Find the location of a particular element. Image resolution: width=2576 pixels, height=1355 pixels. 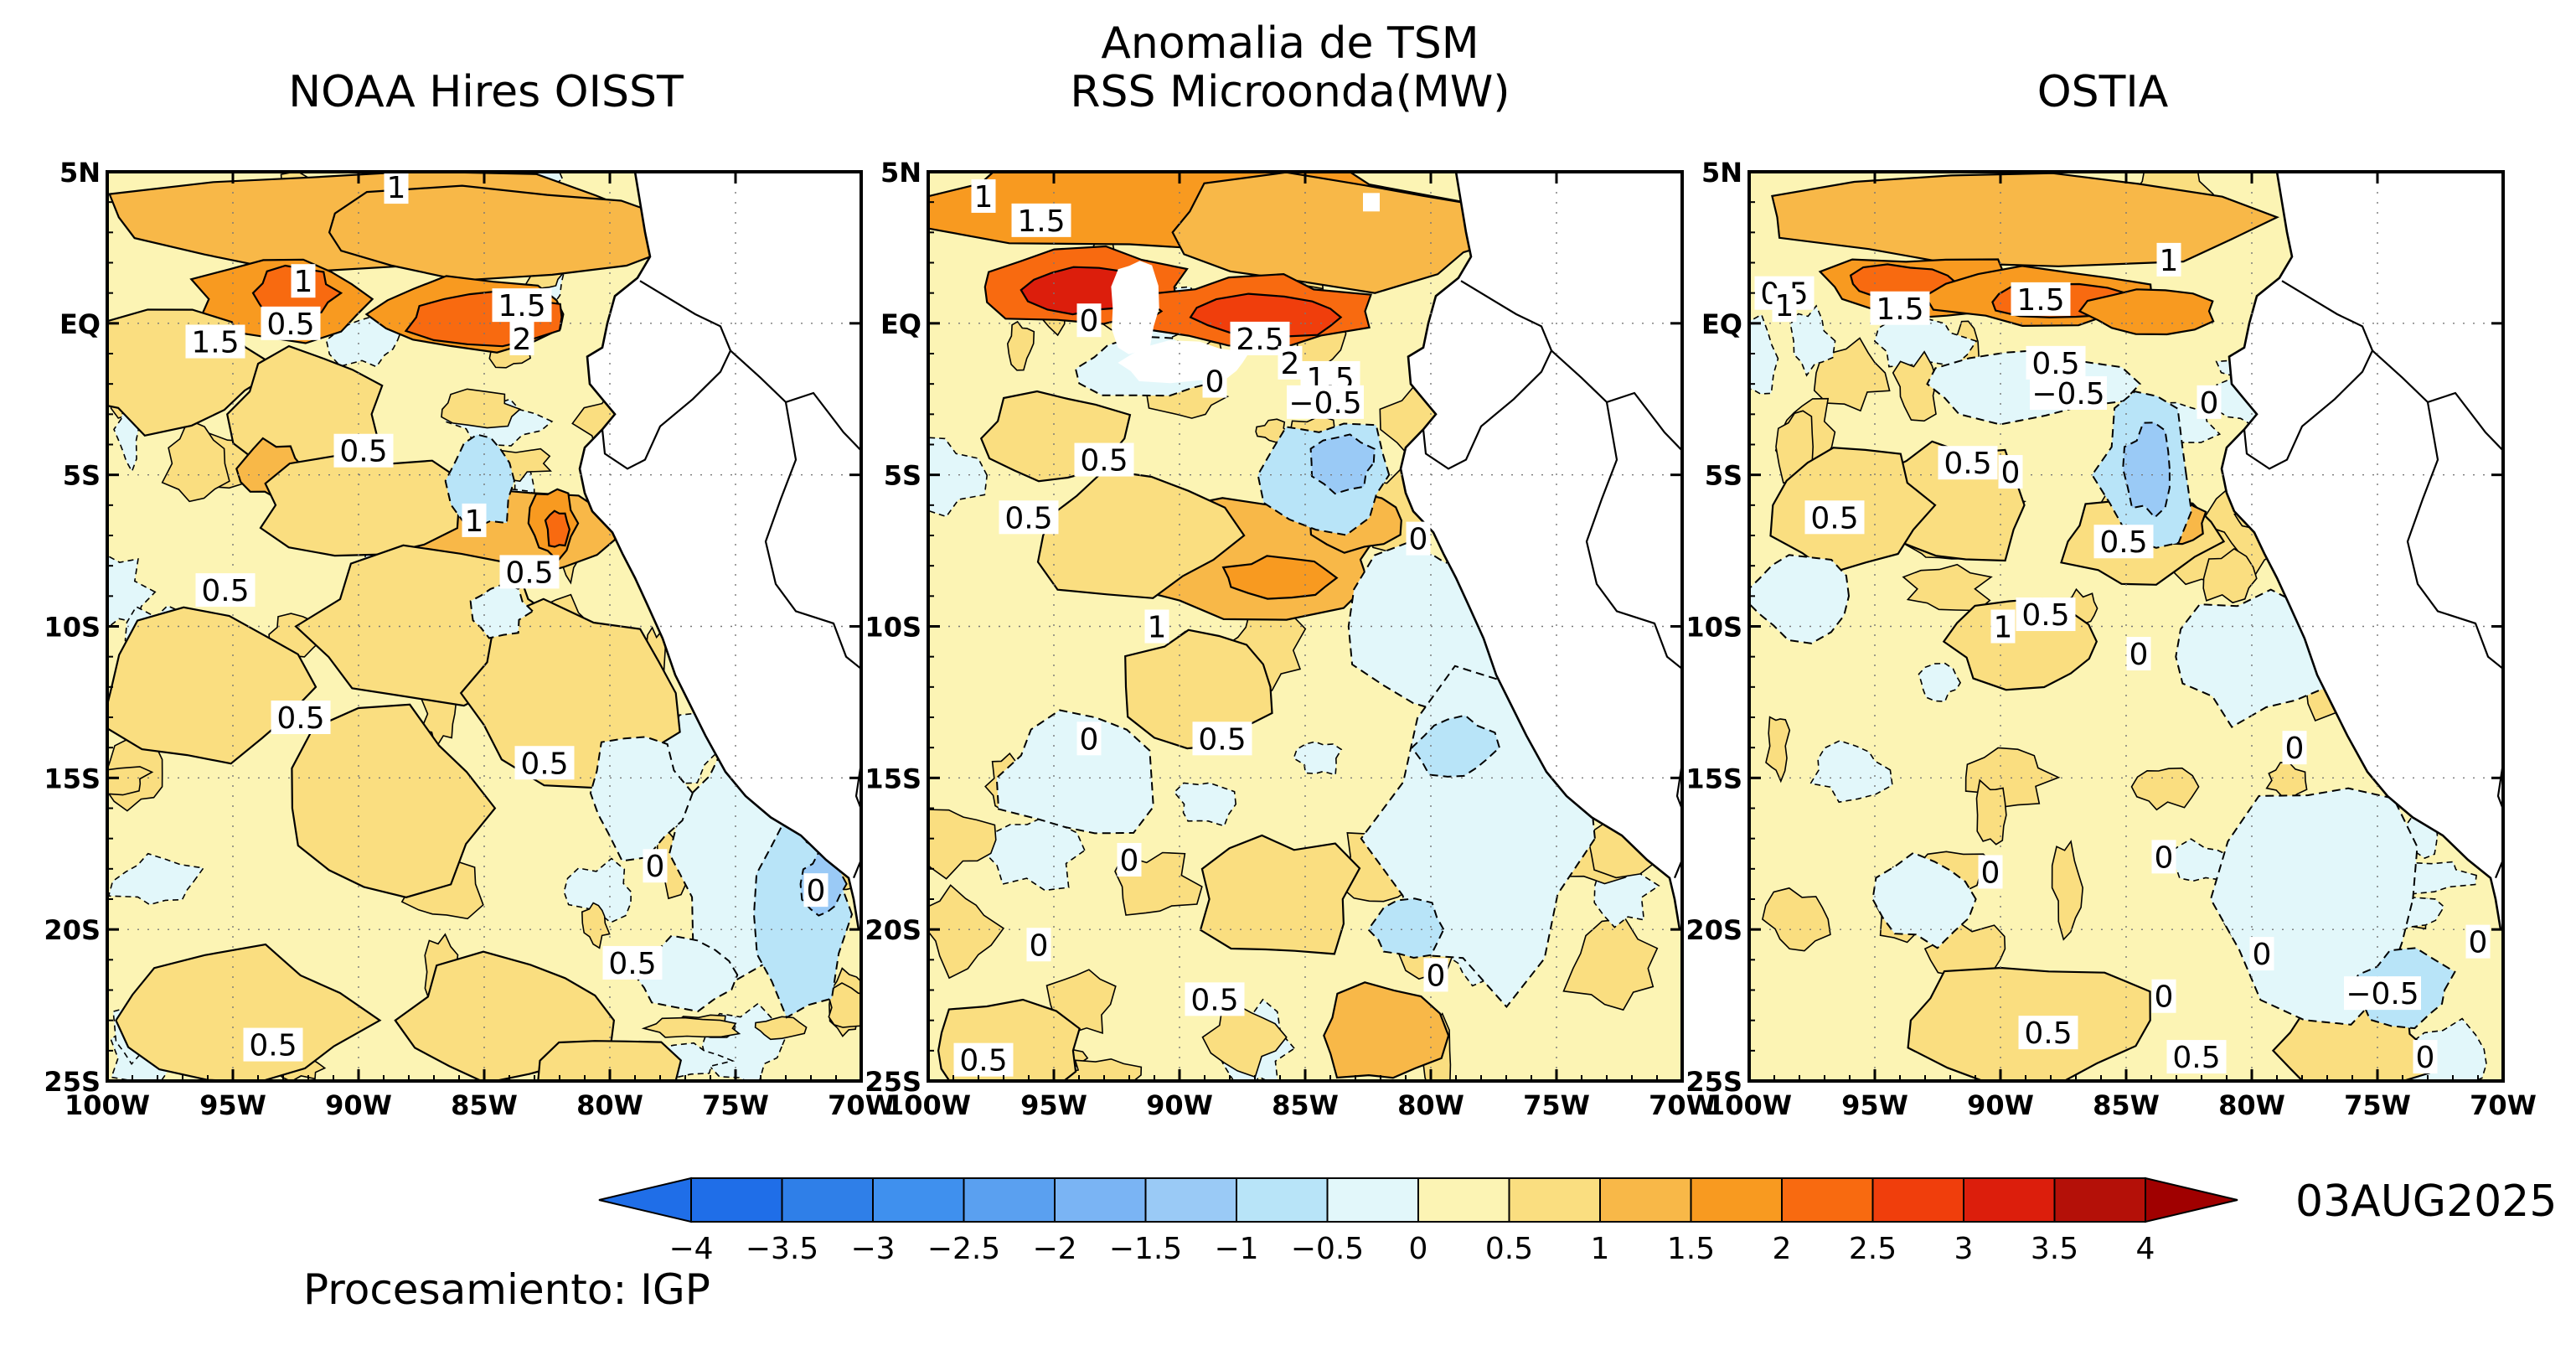

lat-tick-label: 5S is located at coordinates (902, 476).